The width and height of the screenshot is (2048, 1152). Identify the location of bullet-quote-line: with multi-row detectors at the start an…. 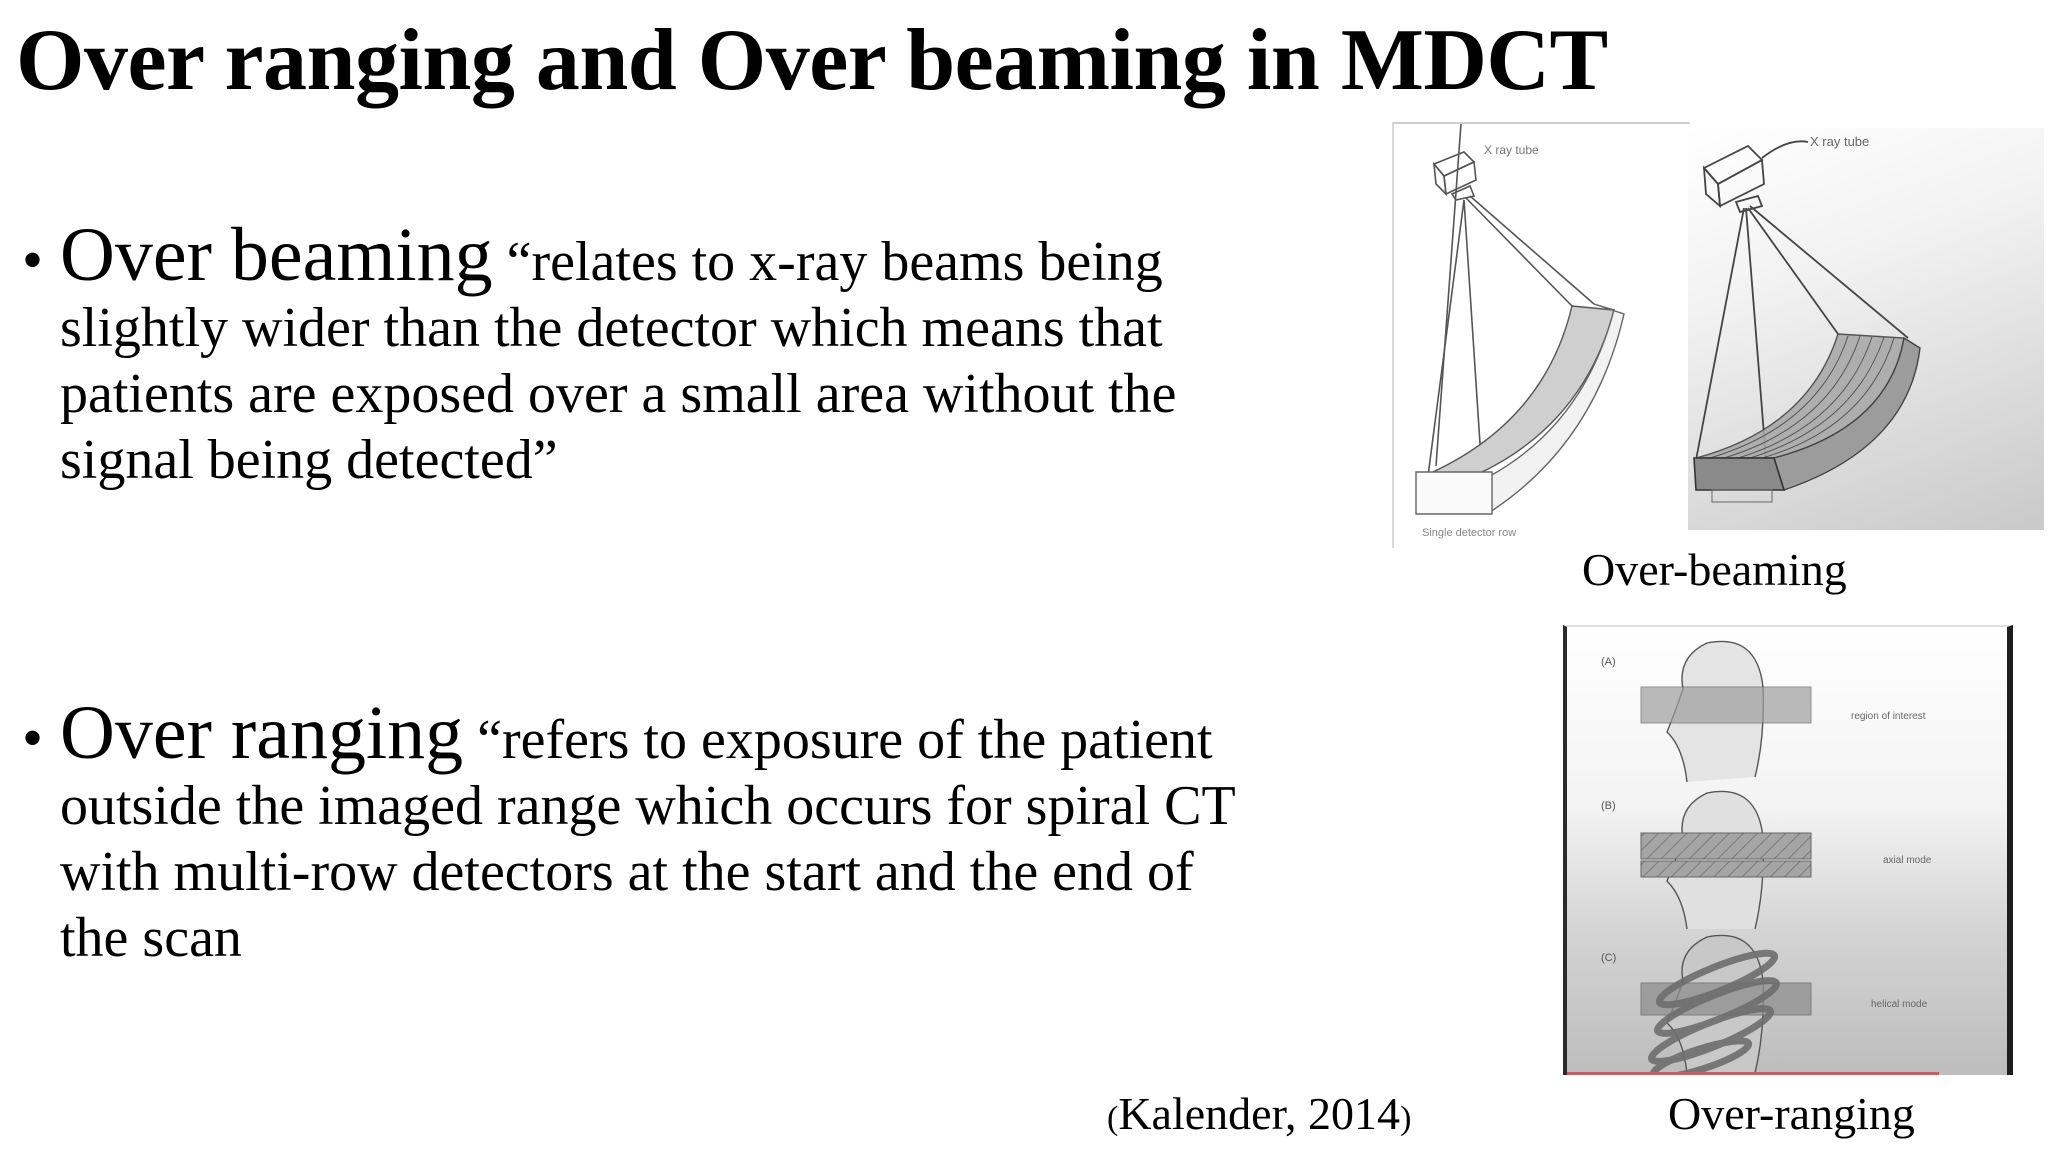
(627, 872).